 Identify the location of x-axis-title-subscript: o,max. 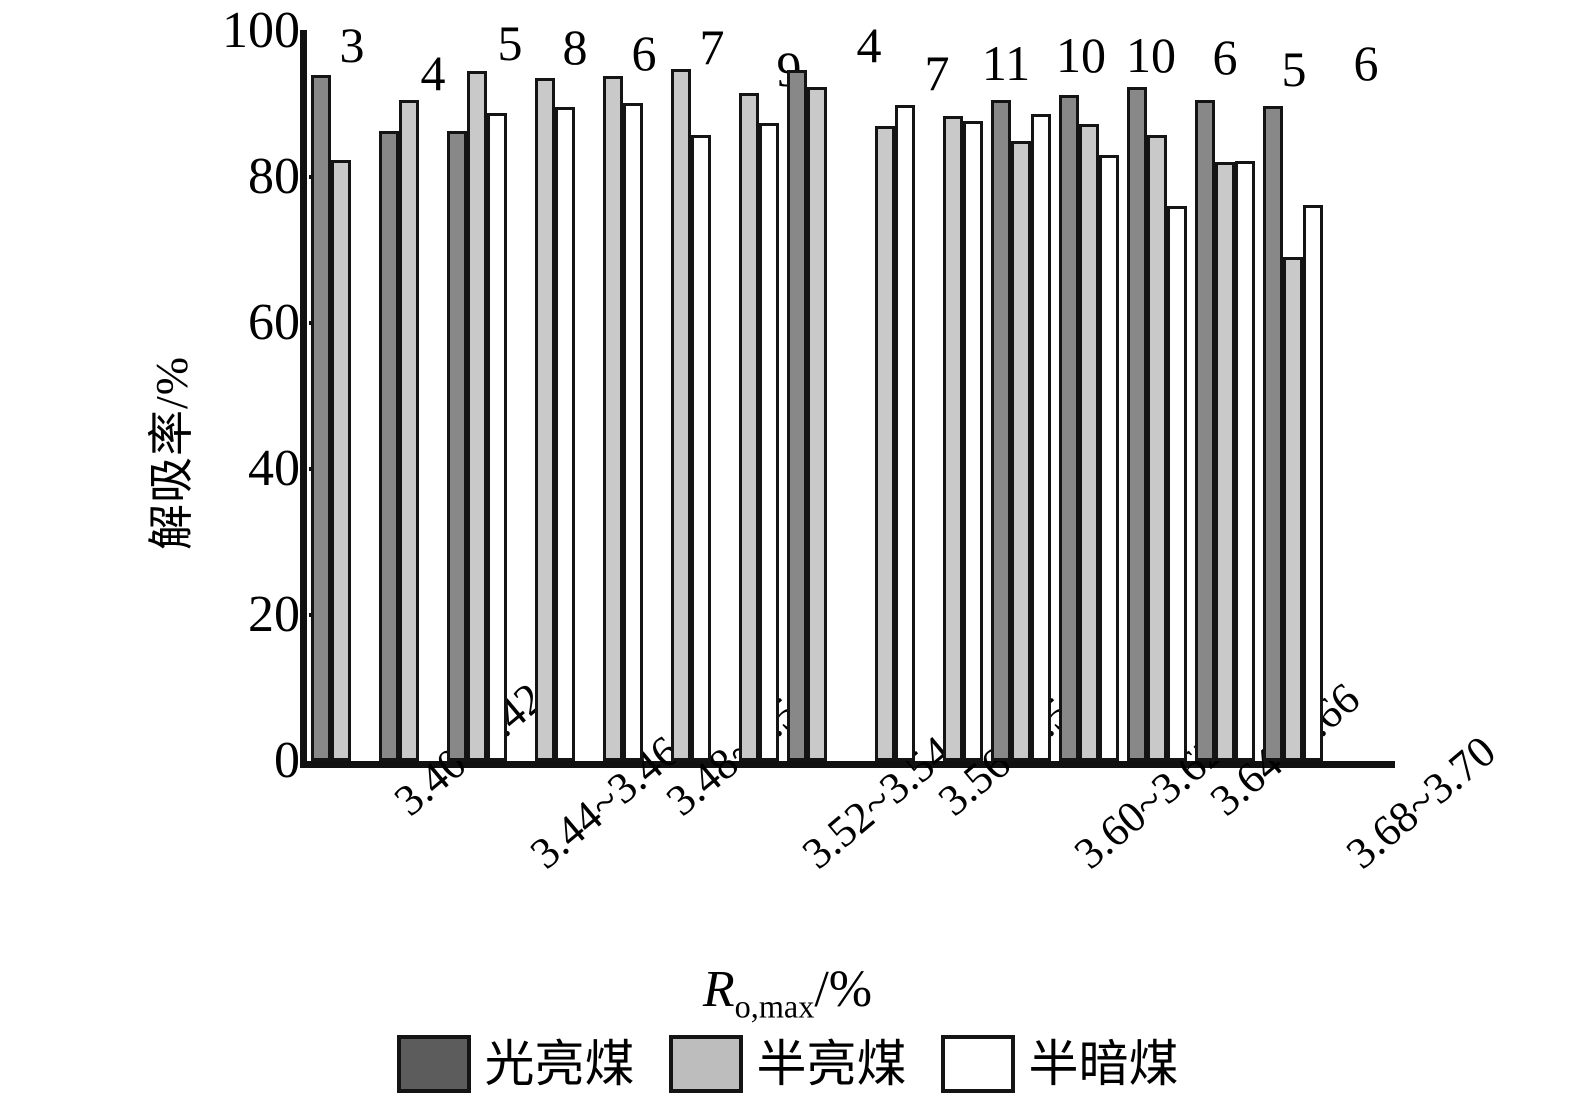
(774, 1006).